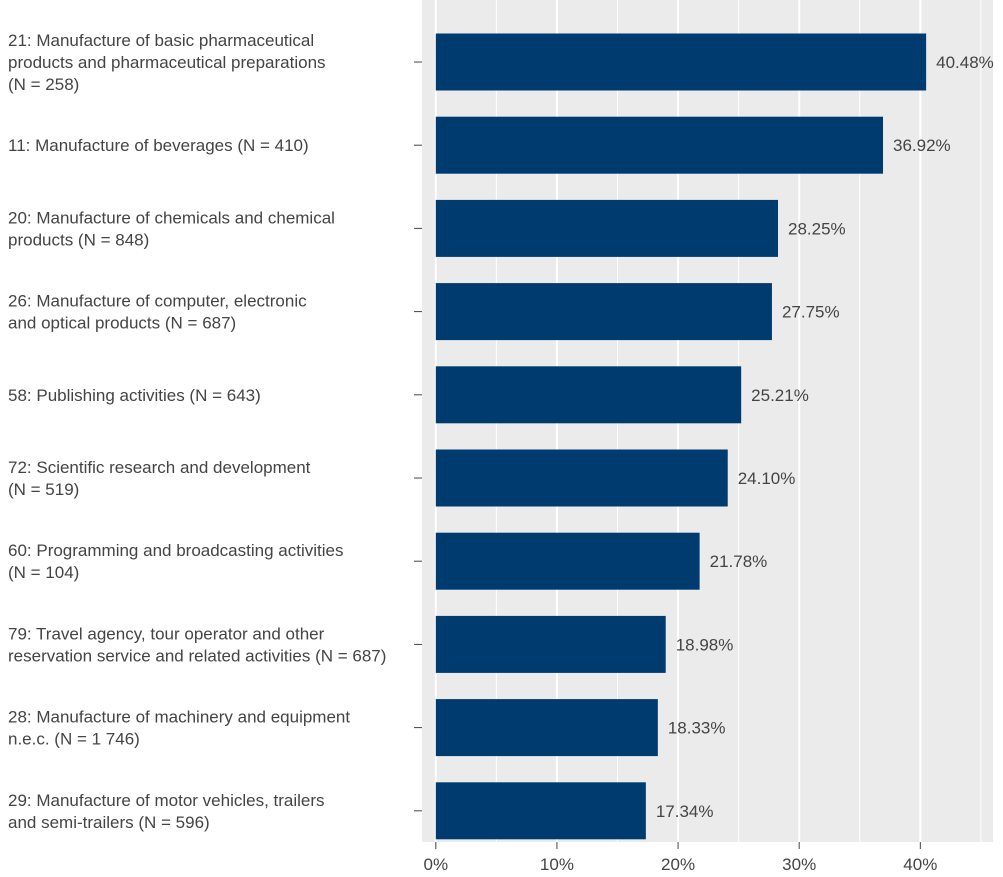 The image size is (1003, 877). What do you see at coordinates (697, 728) in the screenshot?
I see `data-label: 18.33%` at bounding box center [697, 728].